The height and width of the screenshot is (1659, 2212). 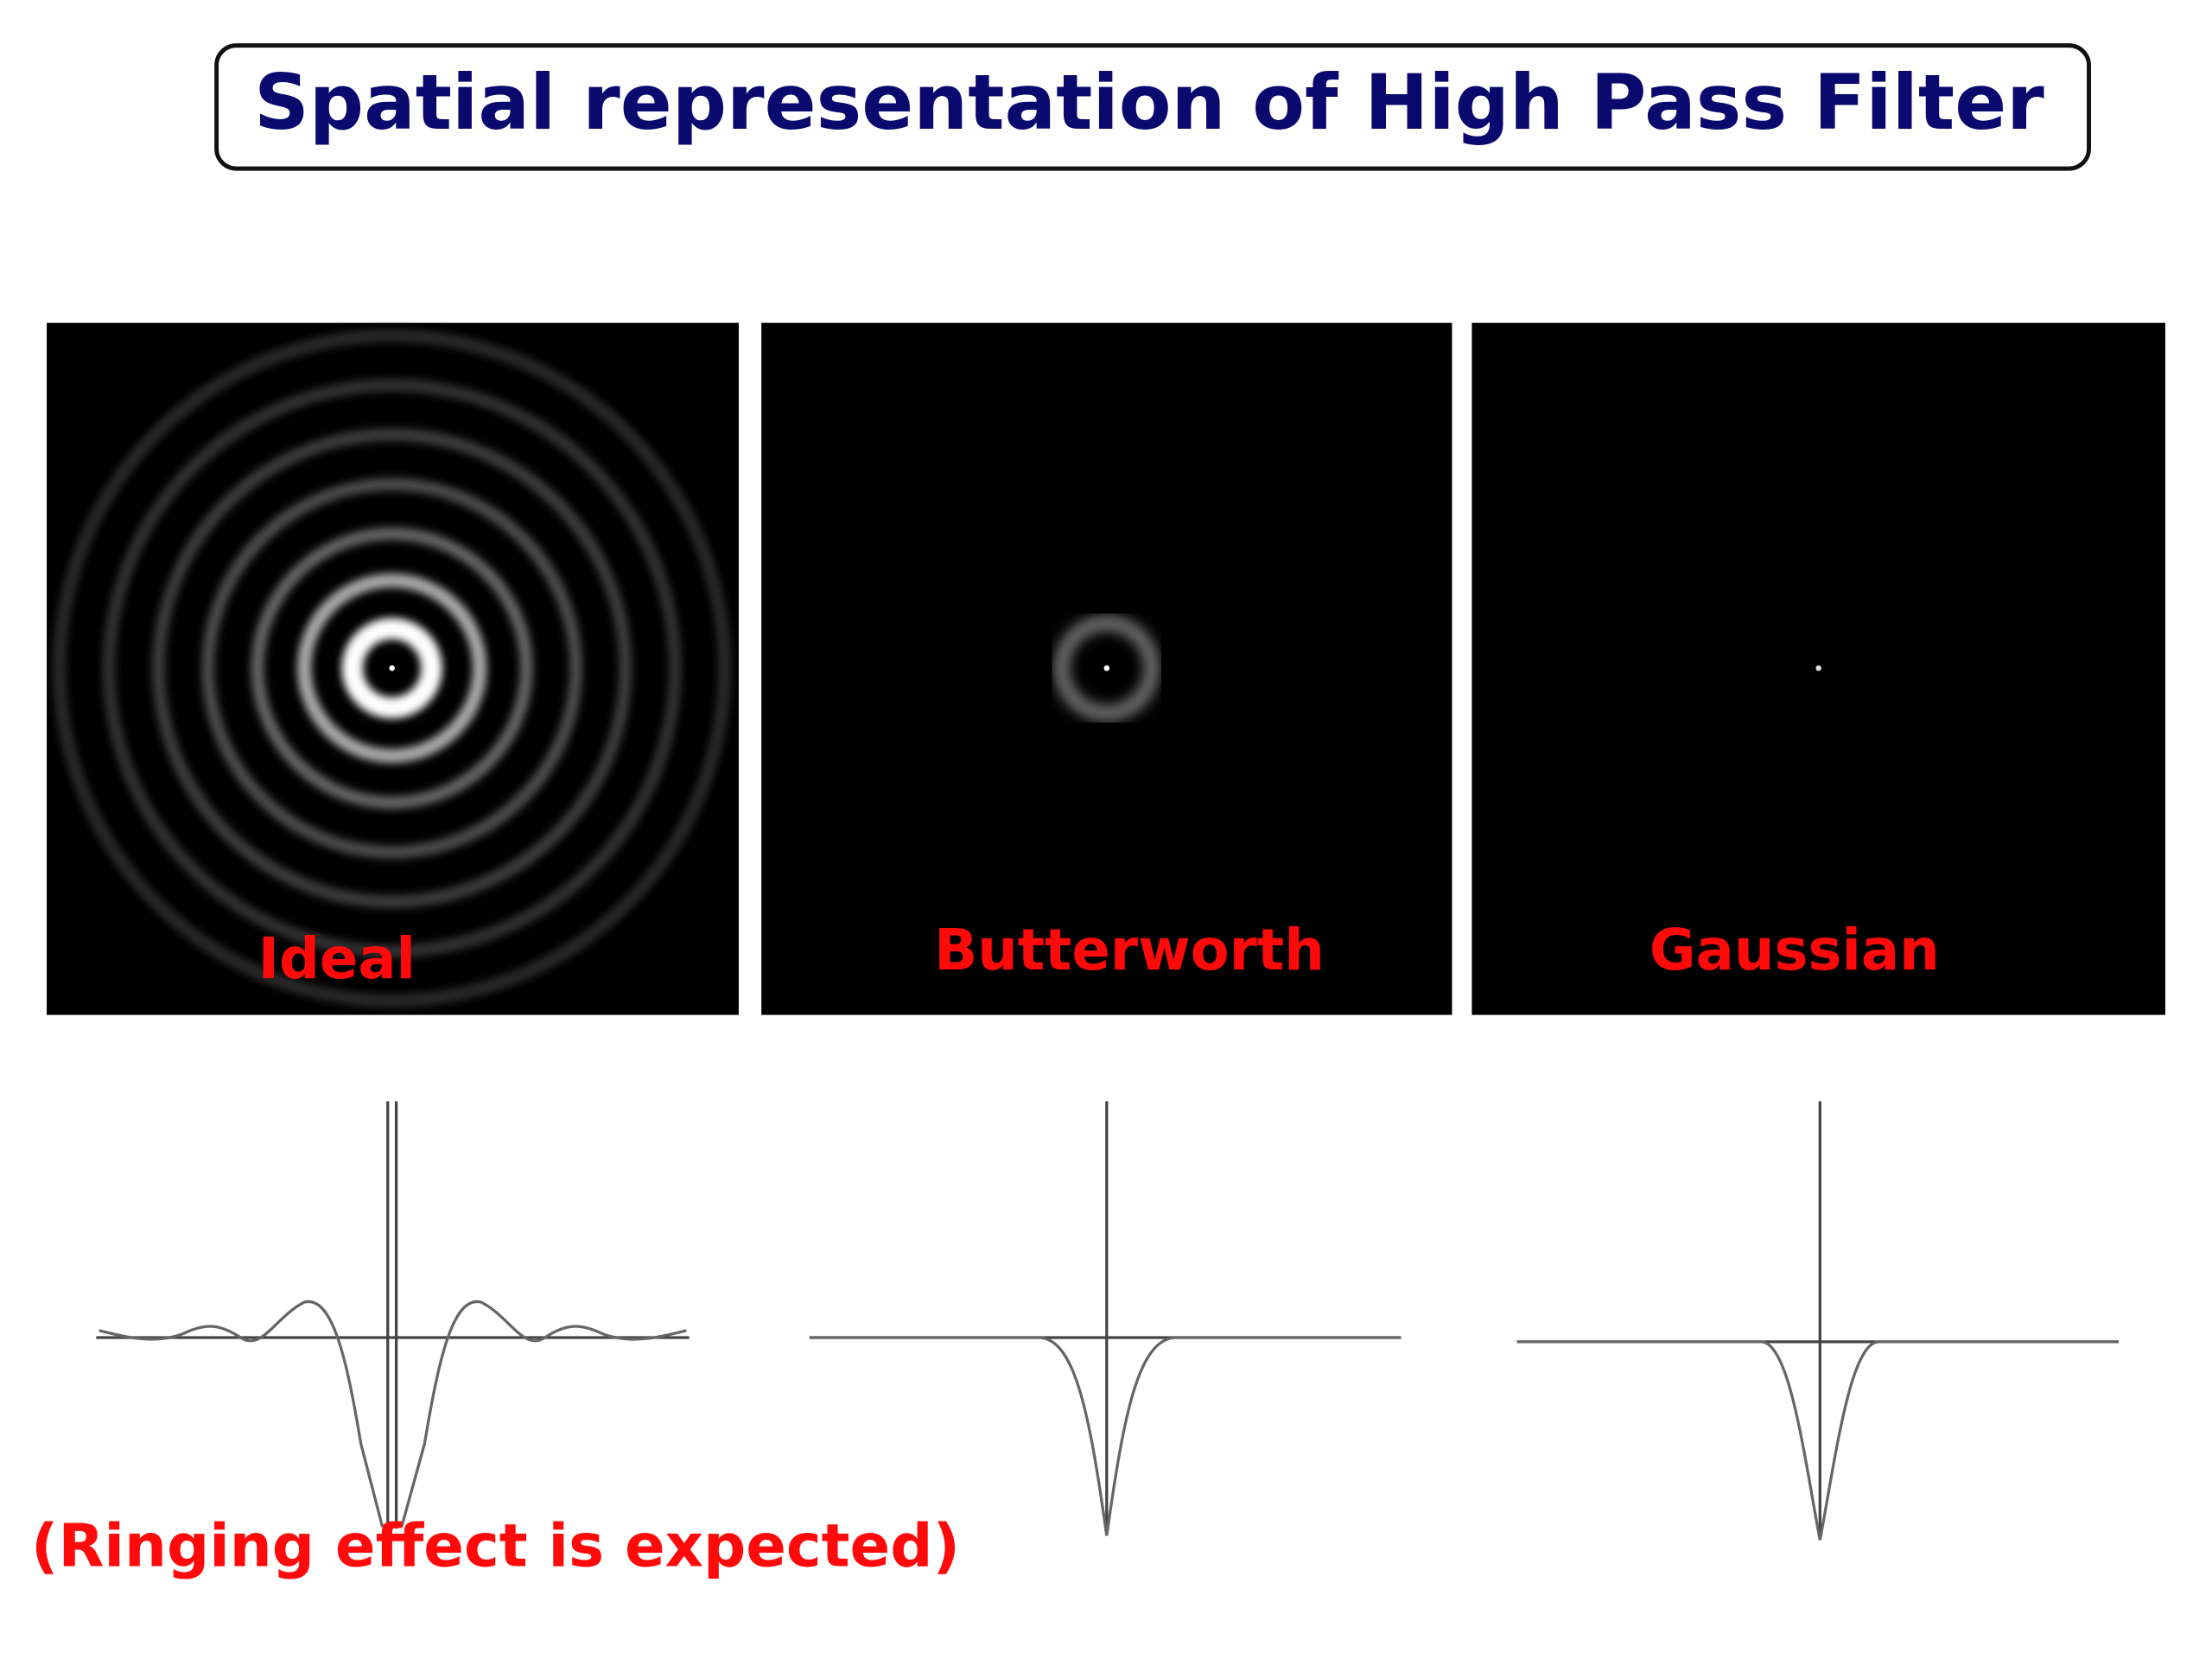 I want to click on title-box, so click(x=1152, y=107).